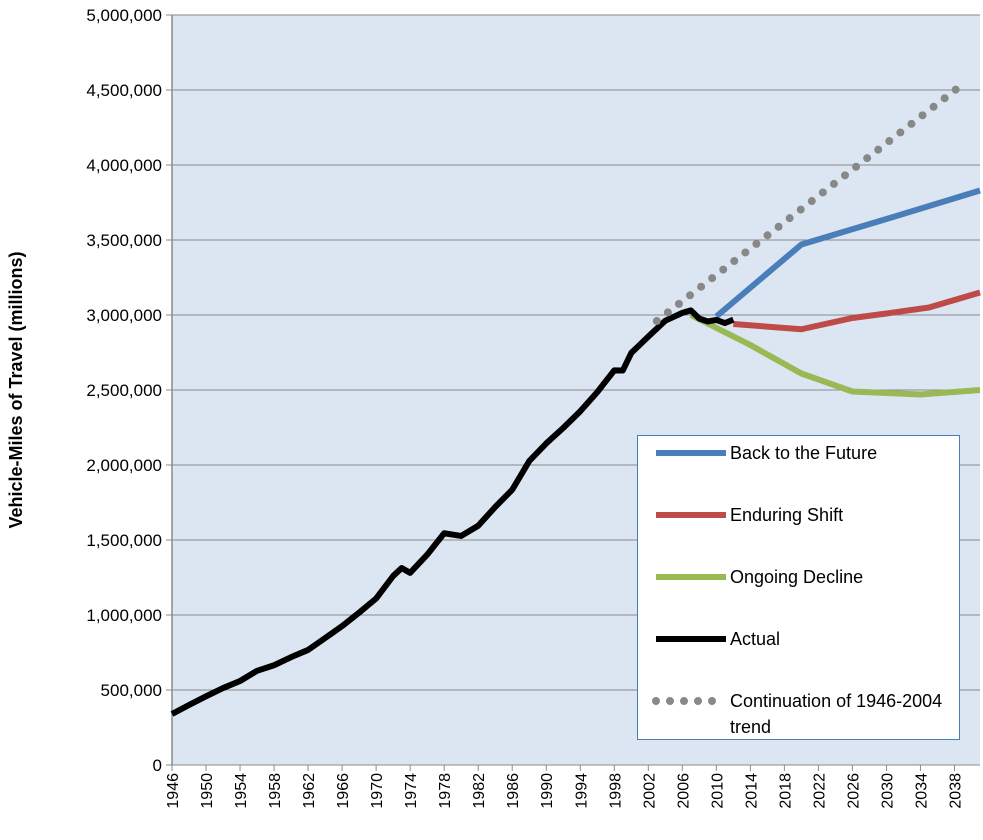  What do you see at coordinates (445, 791) in the screenshot?
I see `x-tick-label: 1978` at bounding box center [445, 791].